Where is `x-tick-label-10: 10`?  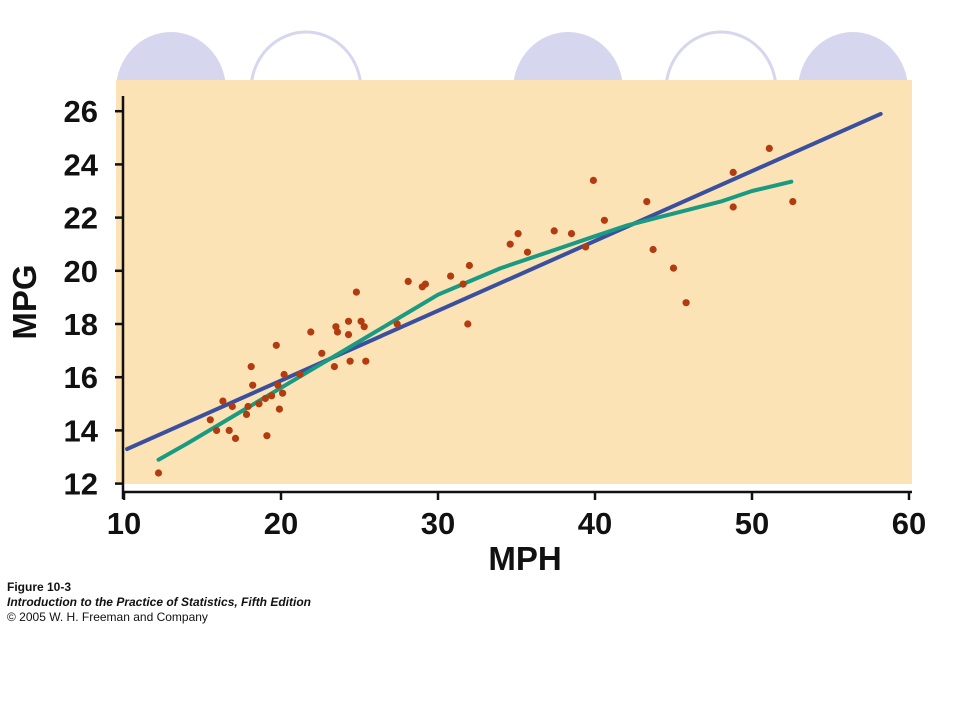
x-tick-label-10: 10 is located at coordinates (124, 523).